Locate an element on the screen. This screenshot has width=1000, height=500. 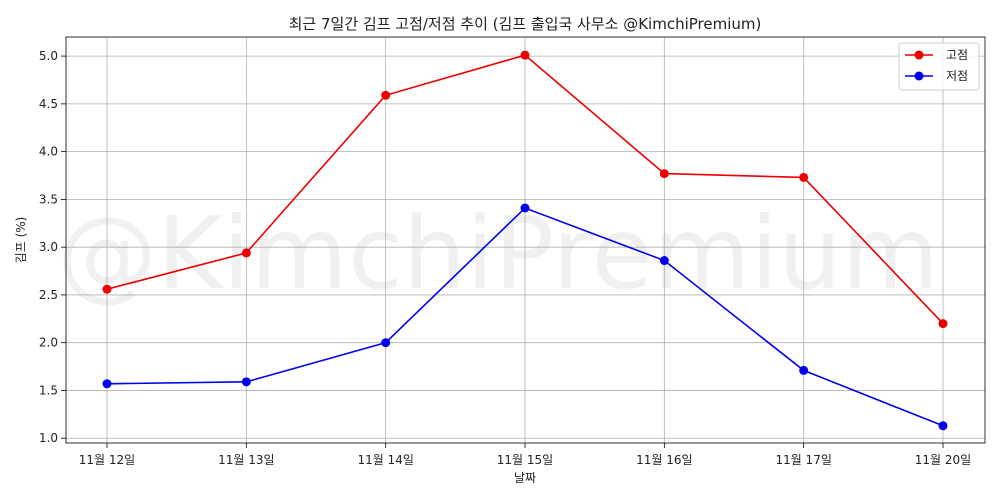
x-axis-title: 날짜 is located at coordinates (525, 478).